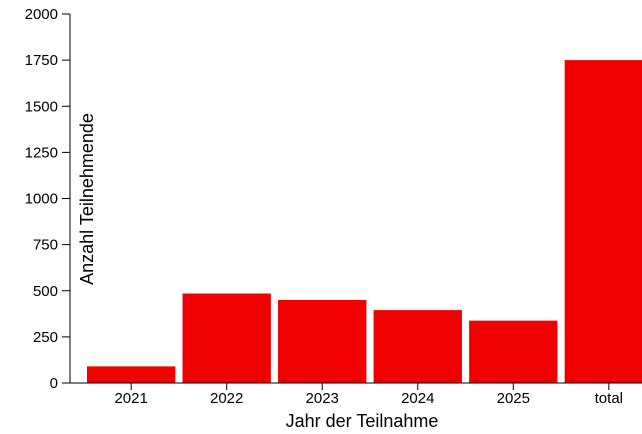  Describe the element at coordinates (45, 245) in the screenshot. I see `y-tick-label: 750` at that location.